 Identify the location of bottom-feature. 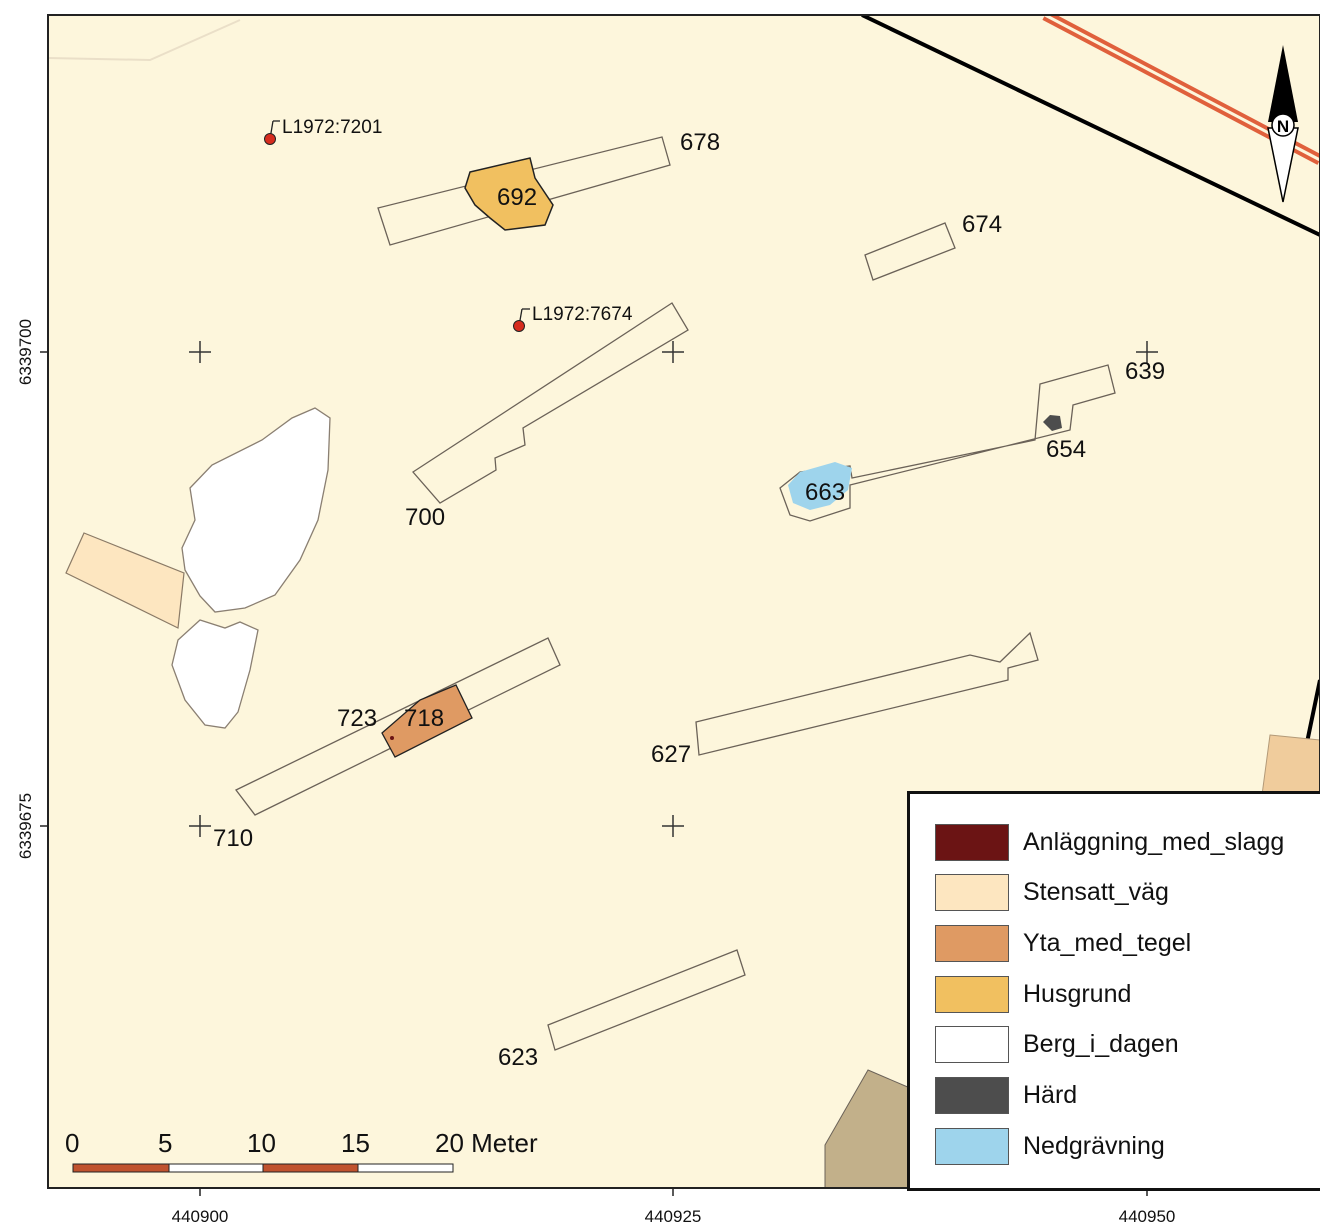
(867, 1128).